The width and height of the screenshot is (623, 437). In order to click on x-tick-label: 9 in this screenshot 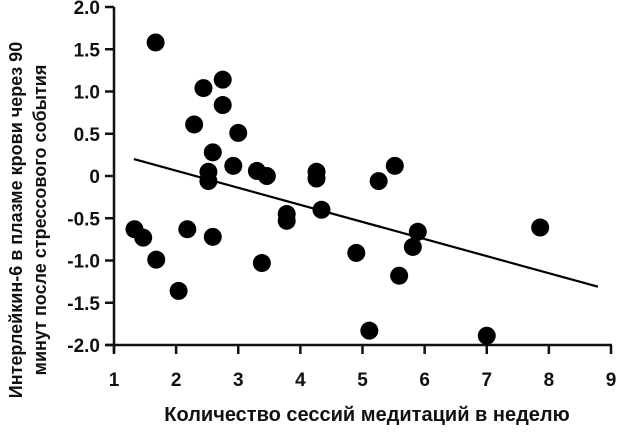, I will do `click(611, 380)`.